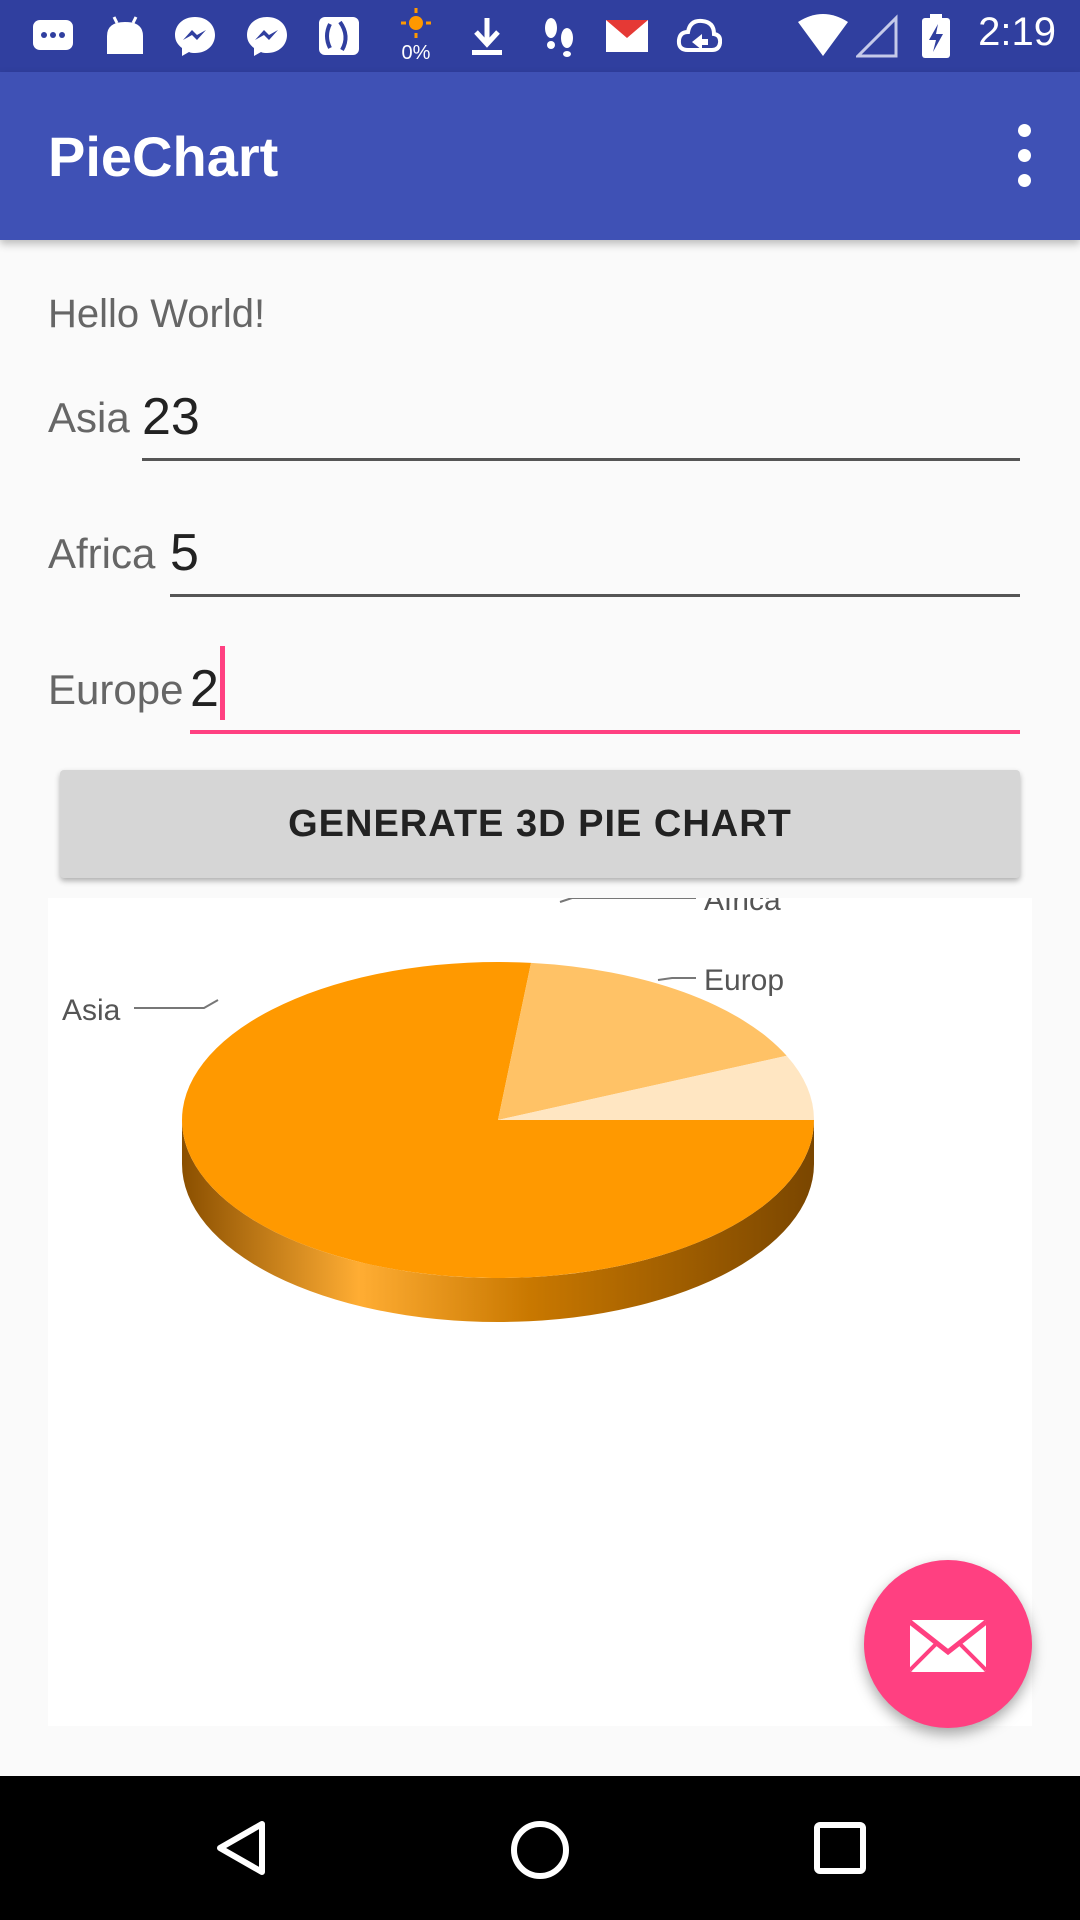  I want to click on pie-side, so click(498, 1221).